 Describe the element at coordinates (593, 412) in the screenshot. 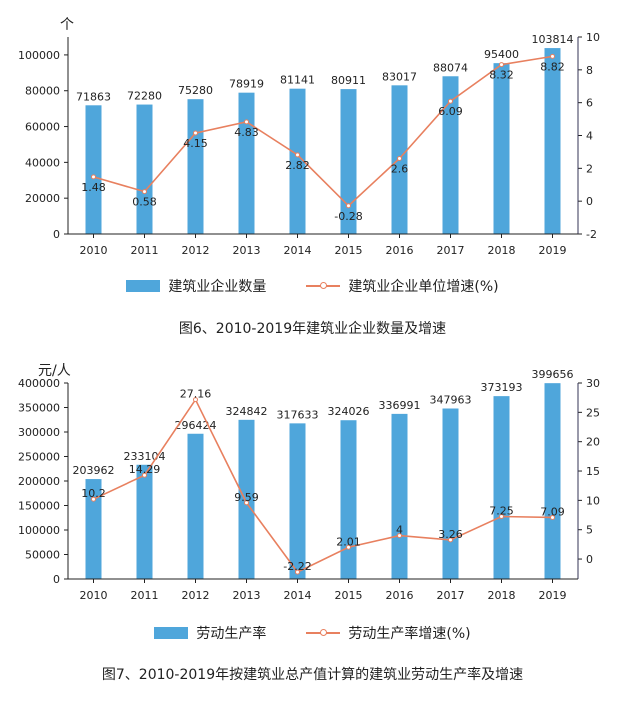

I see `y2-tick-label: 25` at that location.